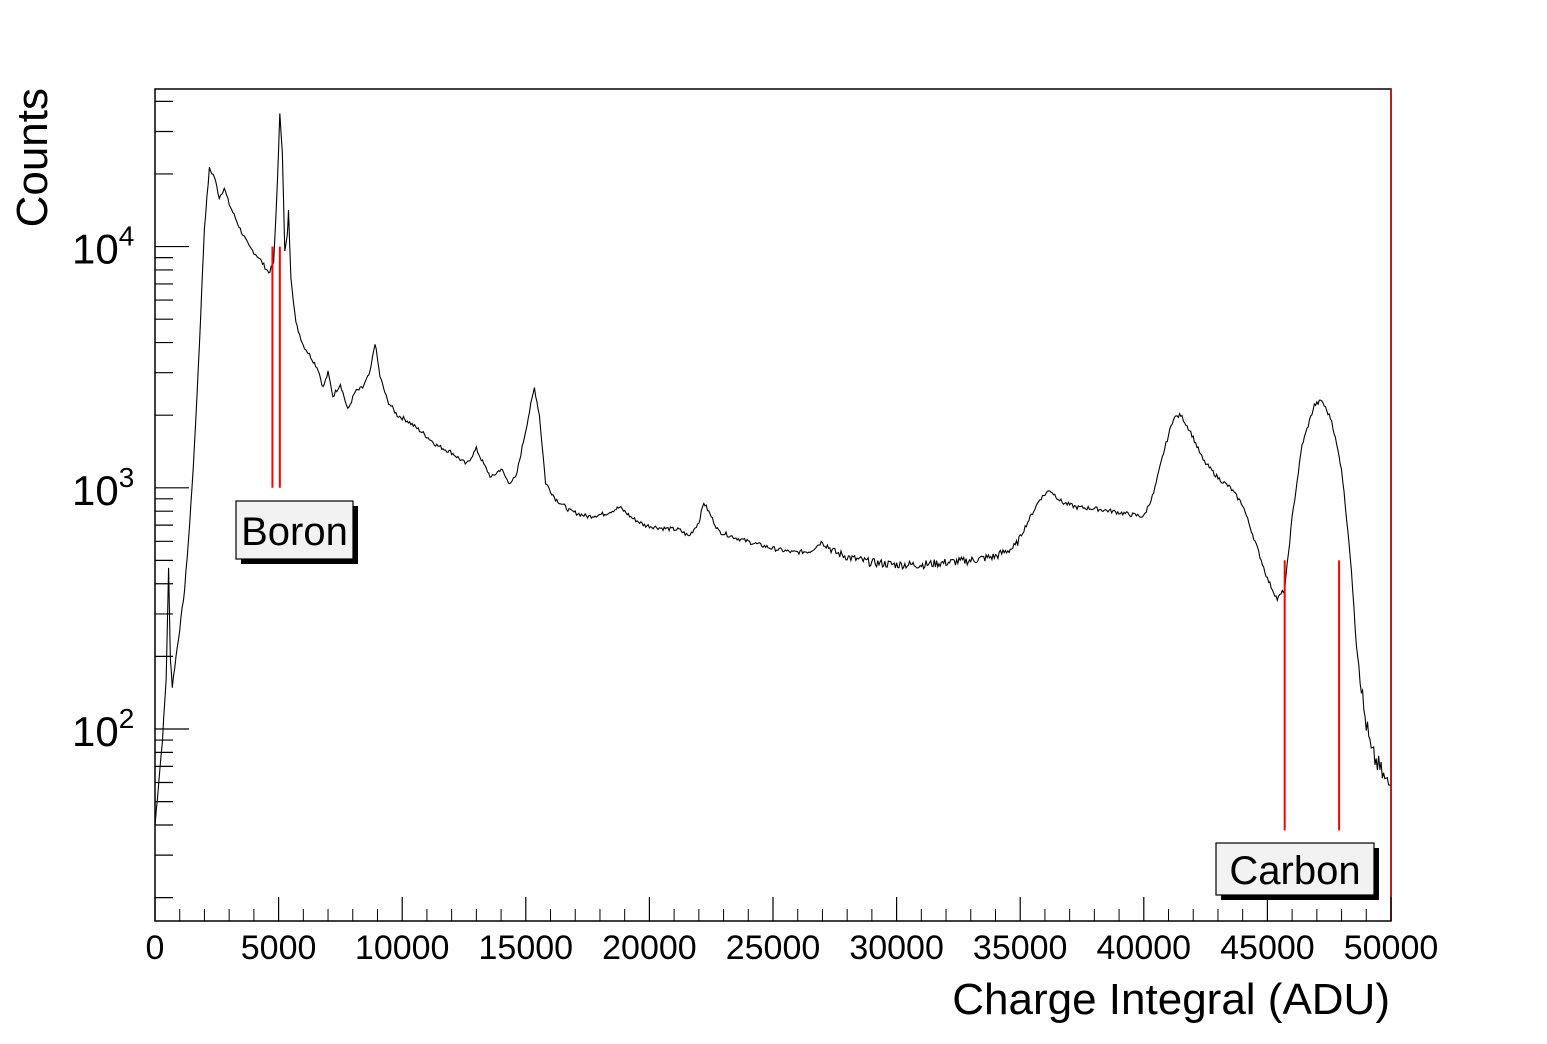  What do you see at coordinates (773, 948) in the screenshot?
I see `x-tick-label-5: 25000` at bounding box center [773, 948].